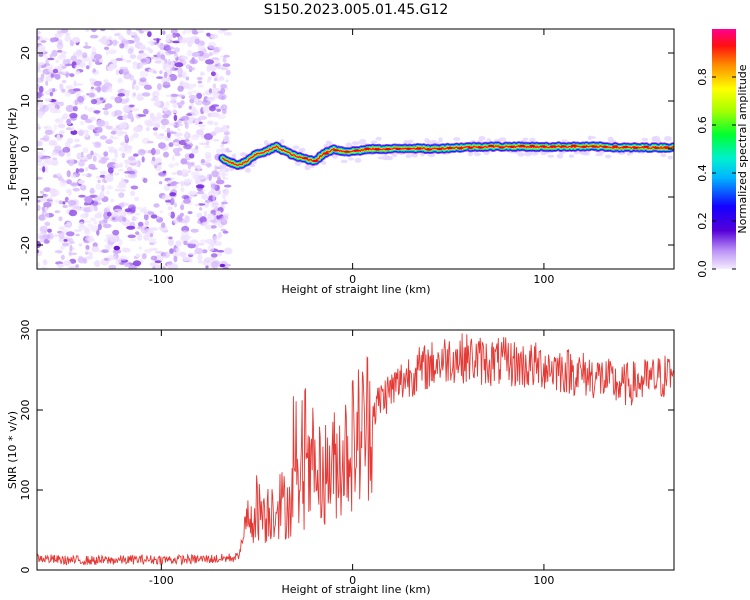  I want to click on snr-y-axis-label: SNR (10 * v/v), so click(12, 450).